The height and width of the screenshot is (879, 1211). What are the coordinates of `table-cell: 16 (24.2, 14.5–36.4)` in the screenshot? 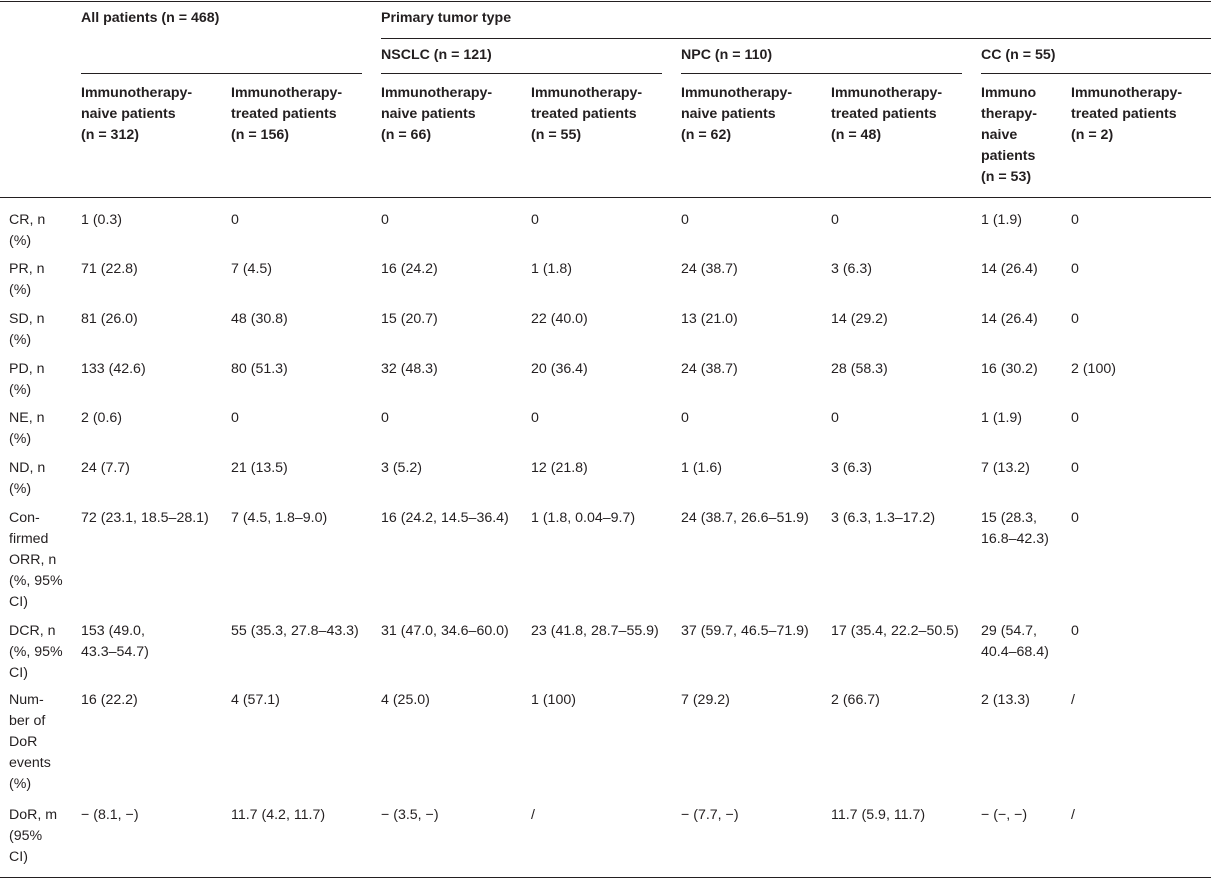 It's located at (445, 518).